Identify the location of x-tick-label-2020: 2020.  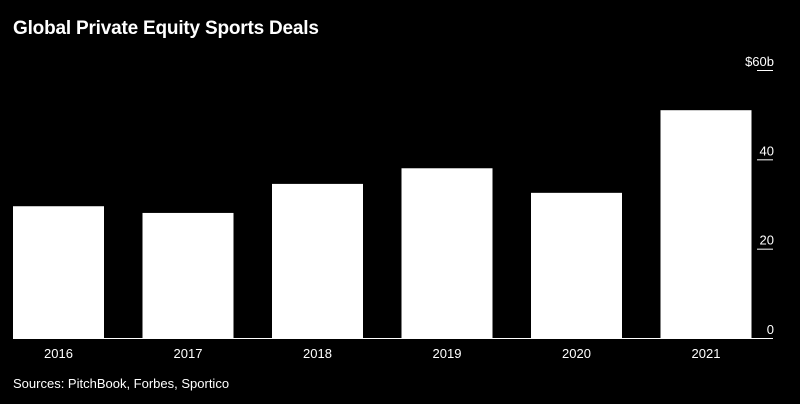
(576, 353).